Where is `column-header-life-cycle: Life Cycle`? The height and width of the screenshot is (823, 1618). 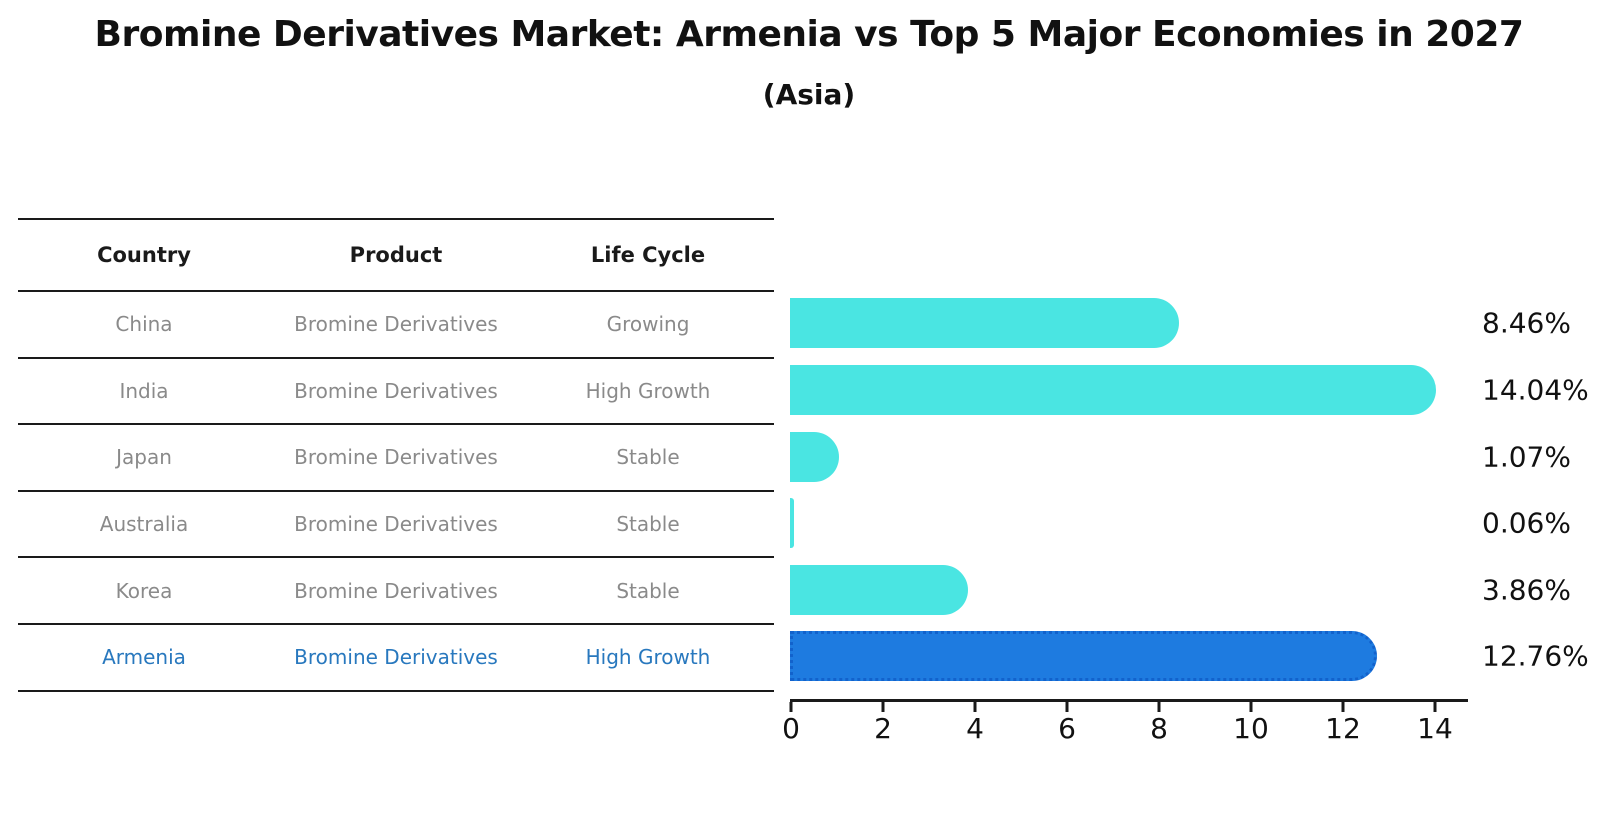 column-header-life-cycle: Life Cycle is located at coordinates (648, 255).